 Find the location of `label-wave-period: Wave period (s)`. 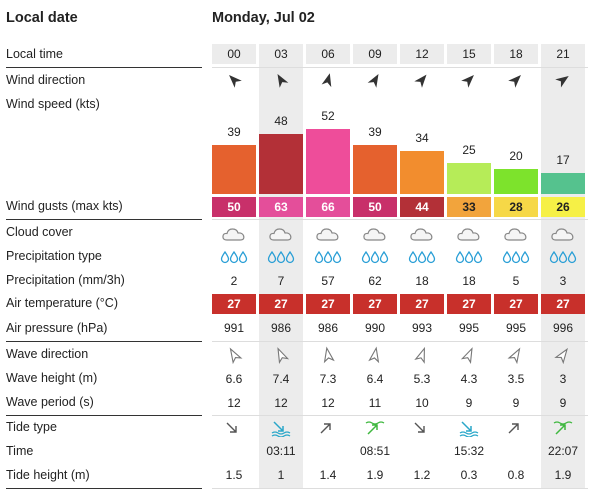

label-wave-period: Wave period (s) is located at coordinates (50, 402).